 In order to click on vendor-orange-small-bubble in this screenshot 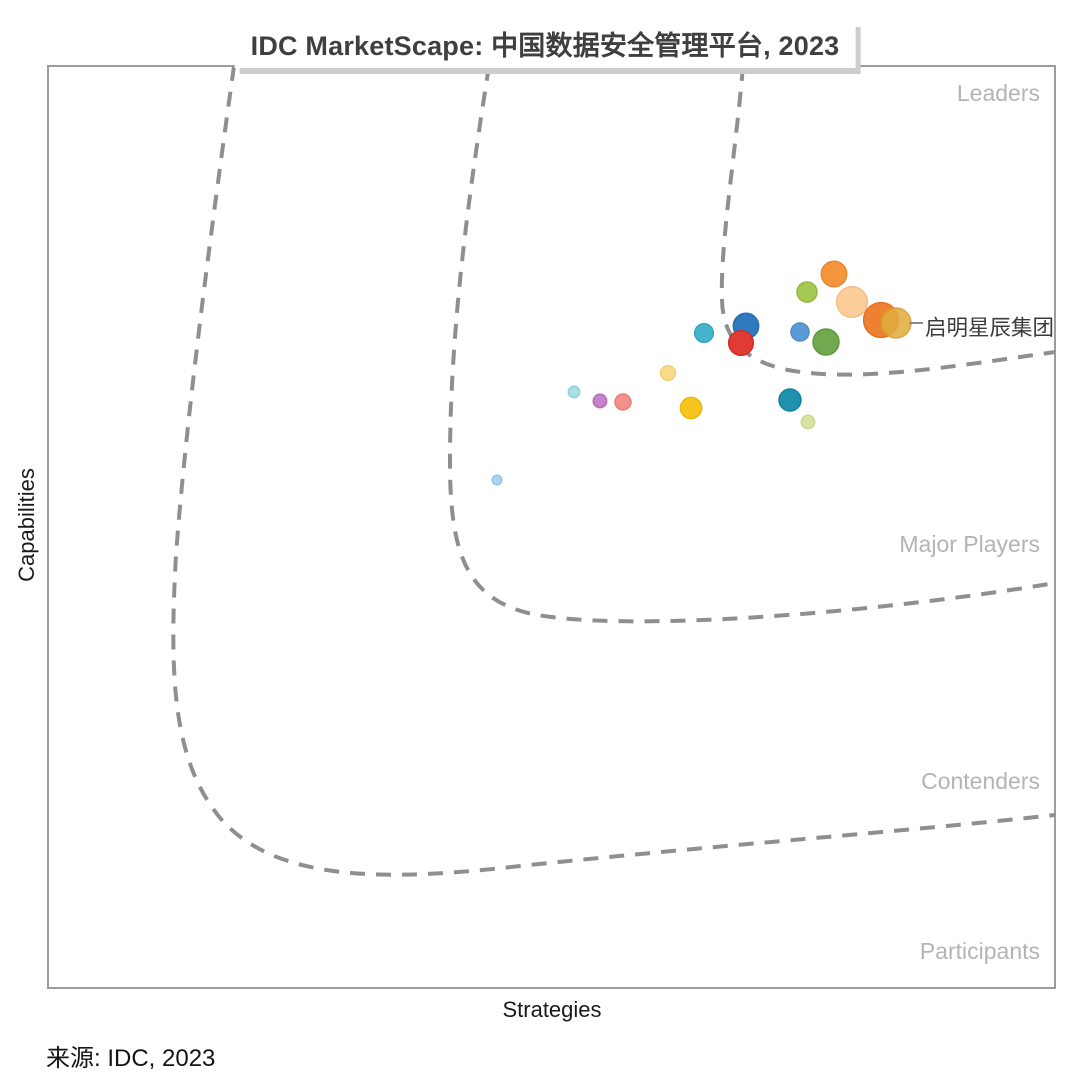, I will do `click(834, 274)`.